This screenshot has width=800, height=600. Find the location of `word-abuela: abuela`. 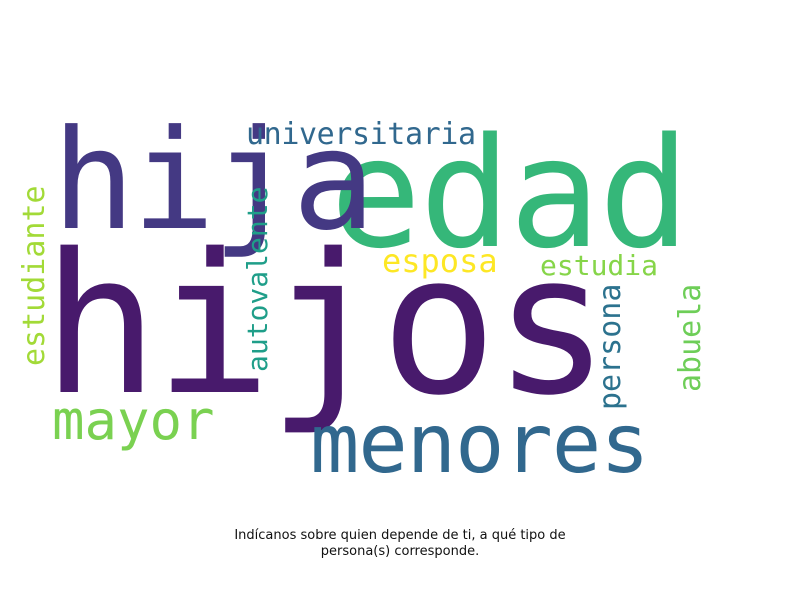

word-abuela: abuela is located at coordinates (690, 337).